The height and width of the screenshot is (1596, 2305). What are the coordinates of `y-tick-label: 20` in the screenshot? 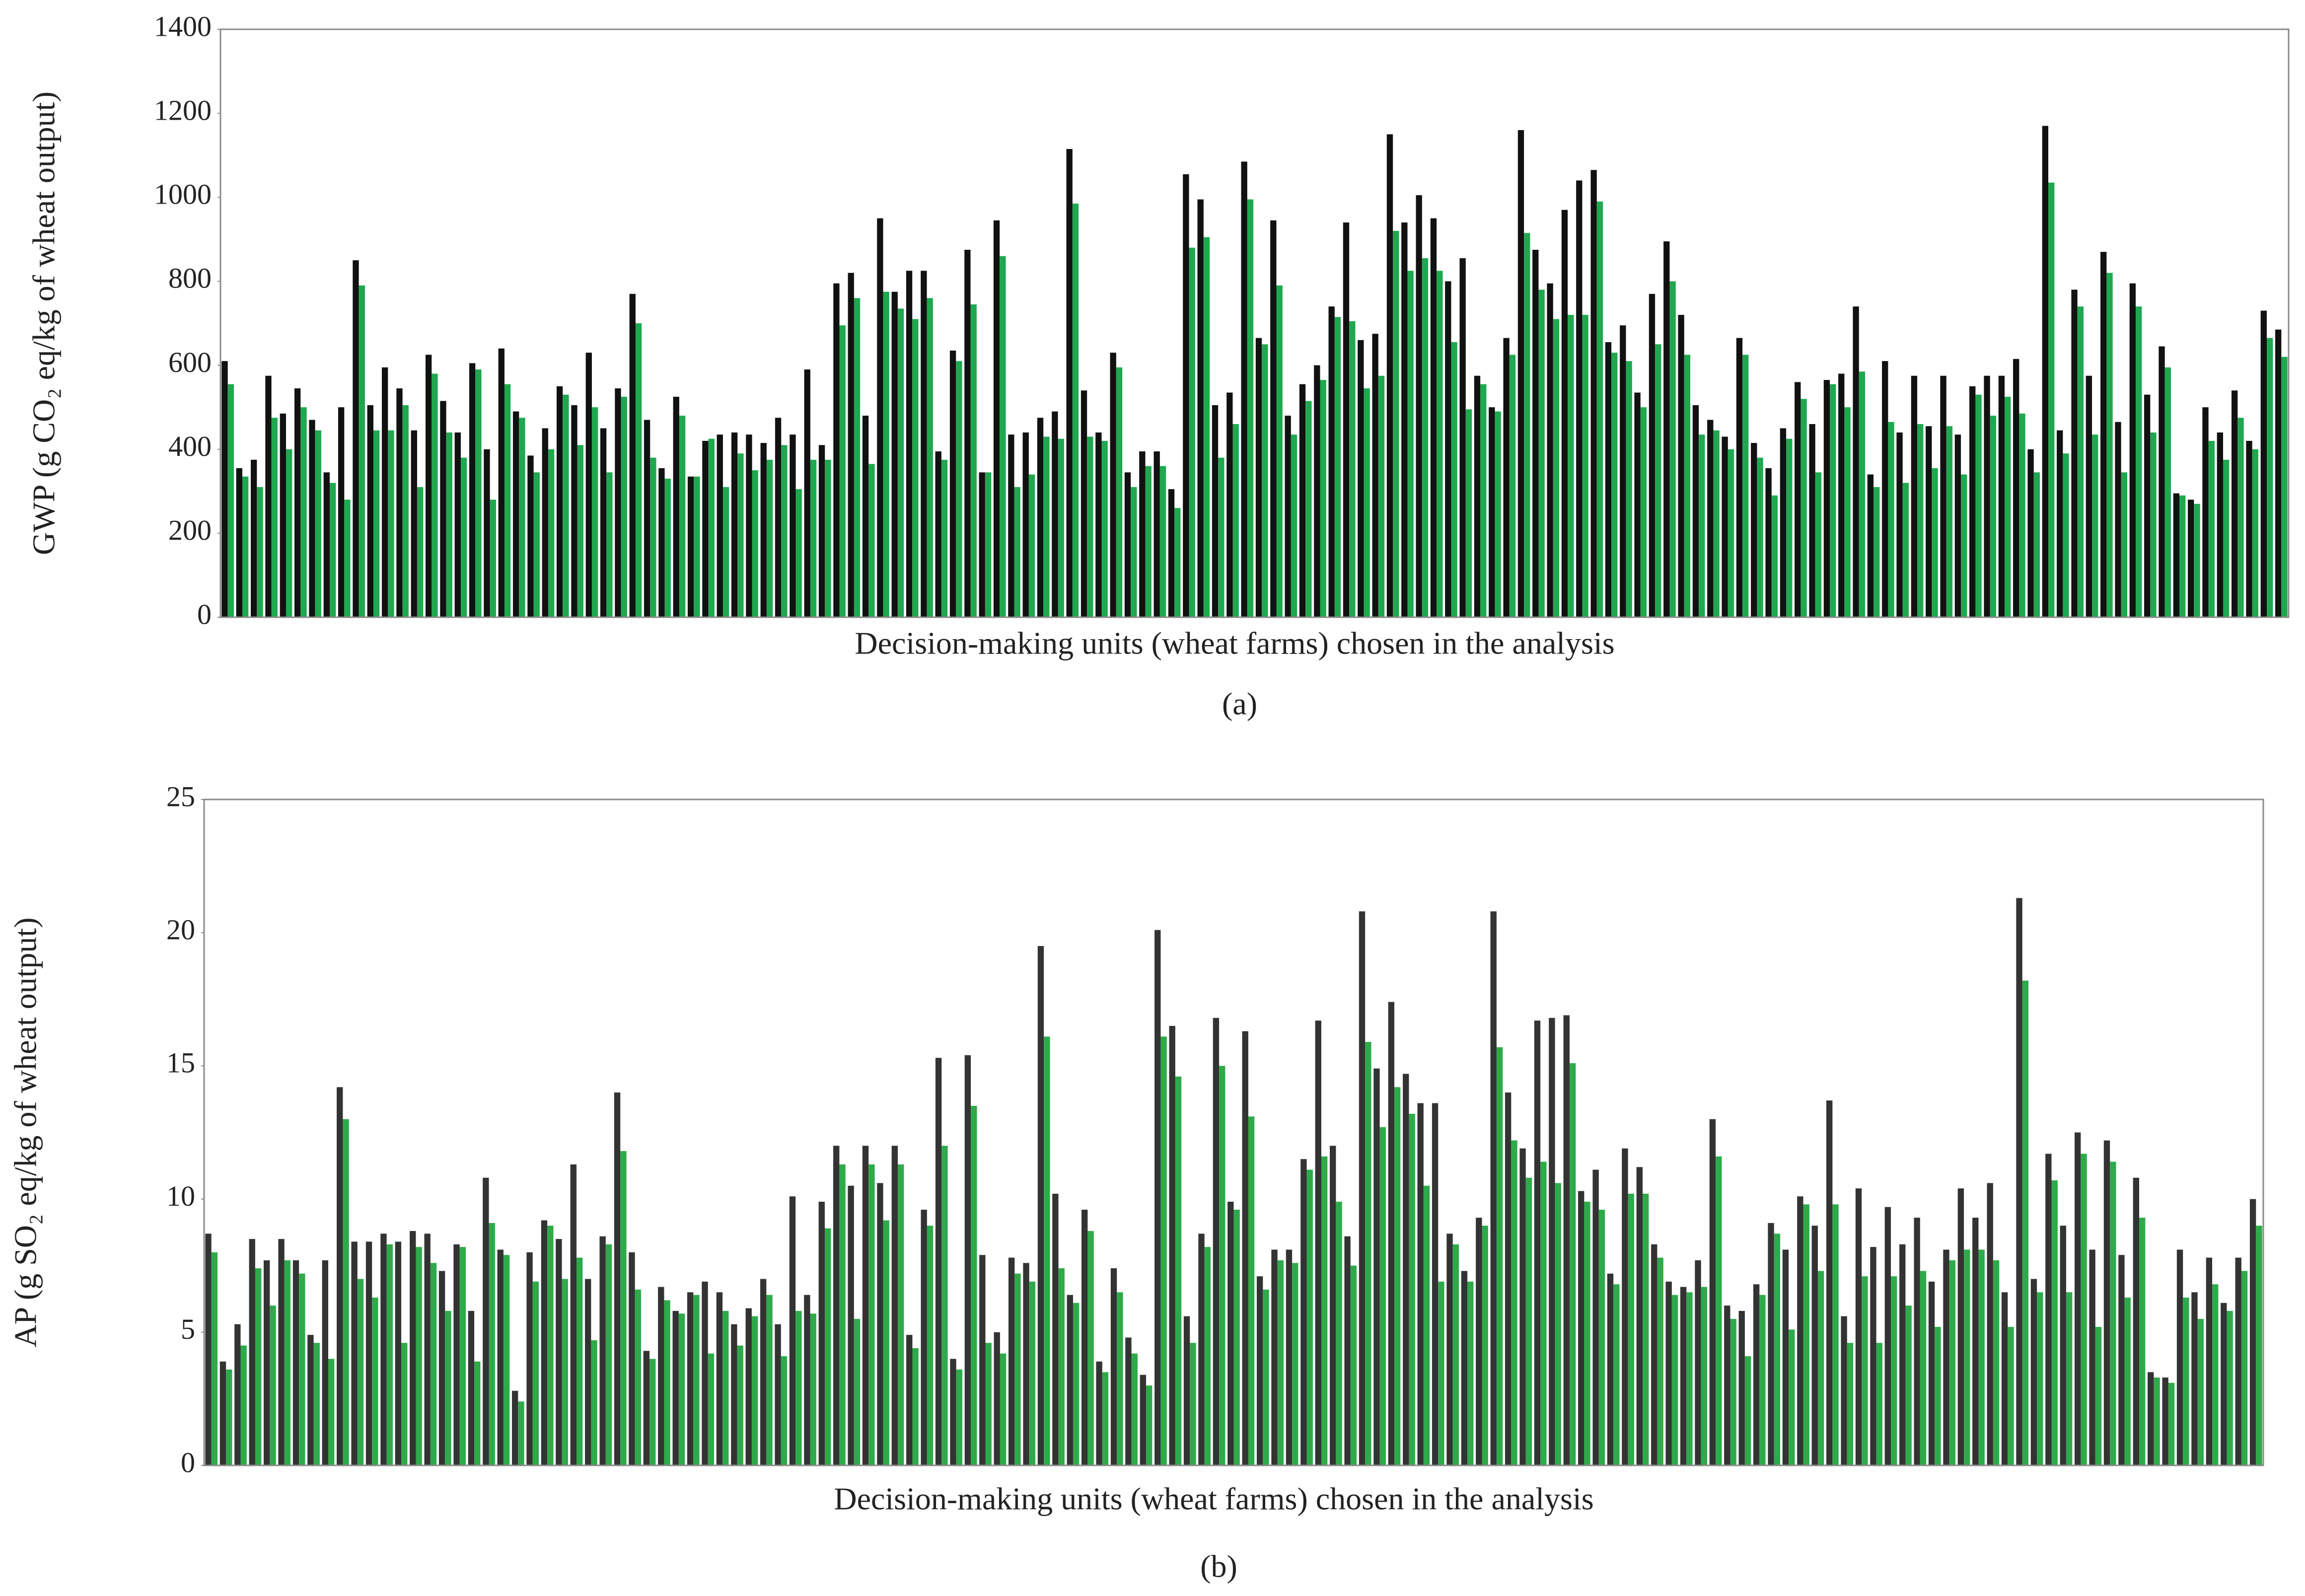 It's located at (180, 930).